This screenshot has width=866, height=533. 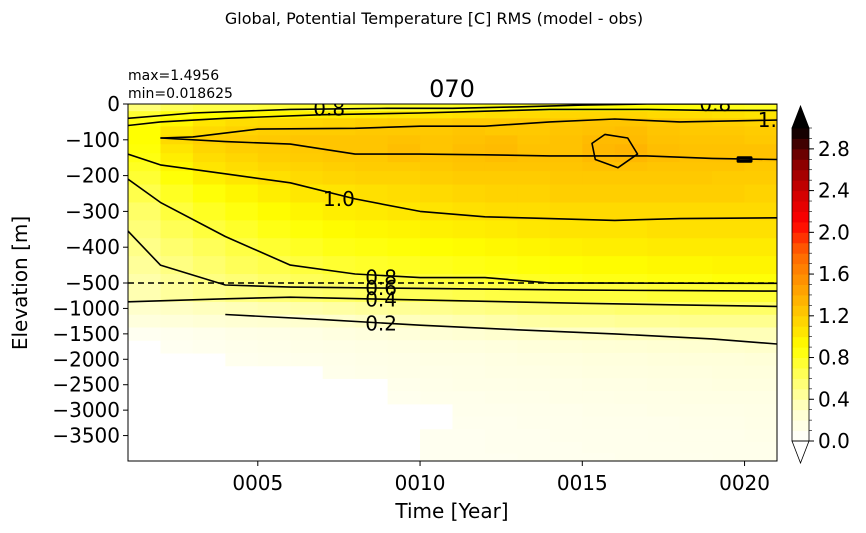 What do you see at coordinates (834, 149) in the screenshot?
I see `colorbar-tick-label: 2.8` at bounding box center [834, 149].